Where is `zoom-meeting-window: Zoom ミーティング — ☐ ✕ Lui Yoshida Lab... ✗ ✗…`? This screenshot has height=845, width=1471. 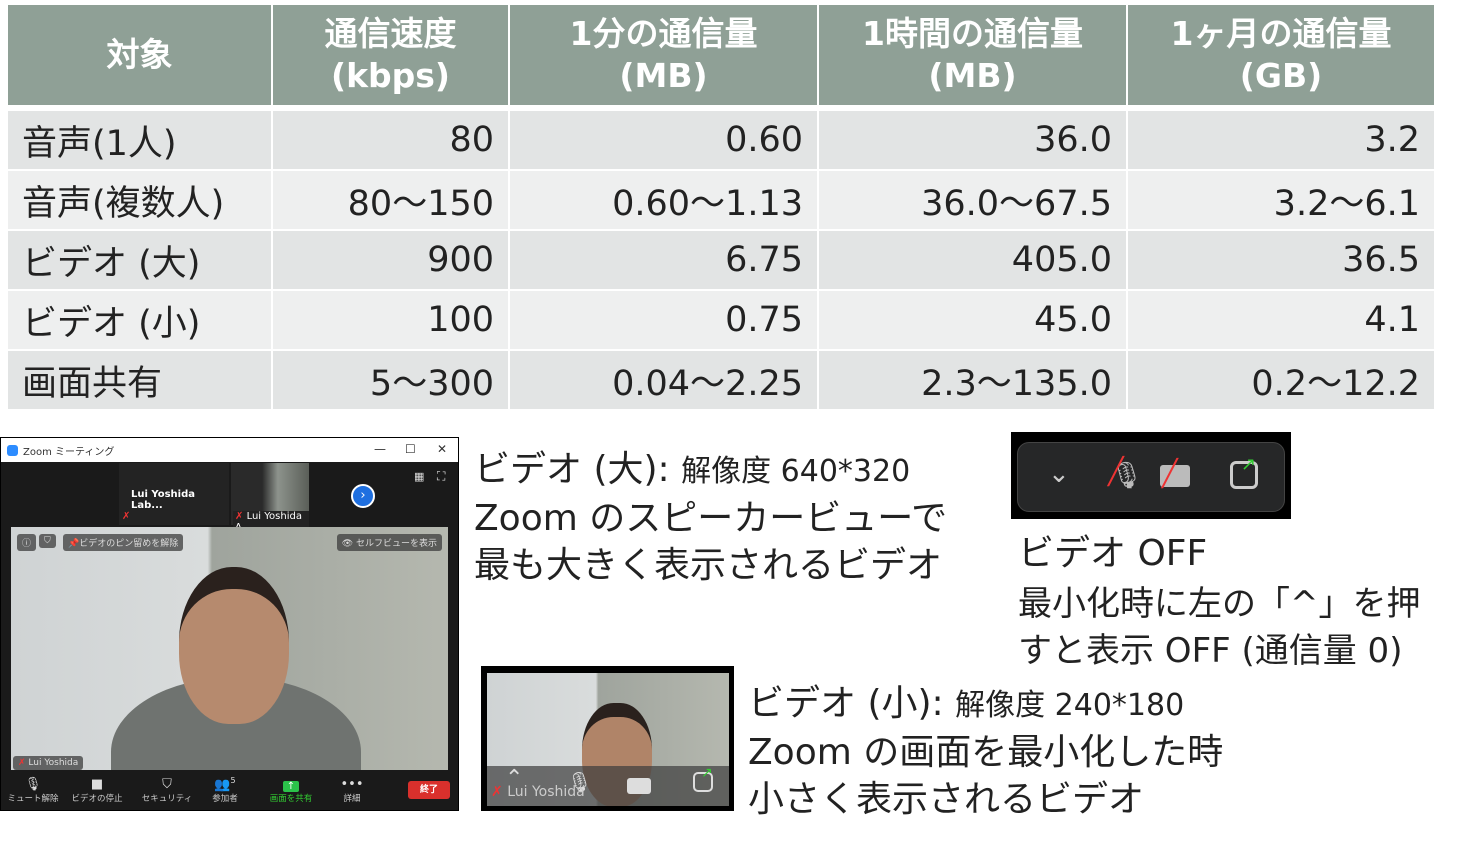 zoom-meeting-window: Zoom ミーティング — ☐ ✕ Lui Yoshida Lab... ✗ ✗… is located at coordinates (229, 624).